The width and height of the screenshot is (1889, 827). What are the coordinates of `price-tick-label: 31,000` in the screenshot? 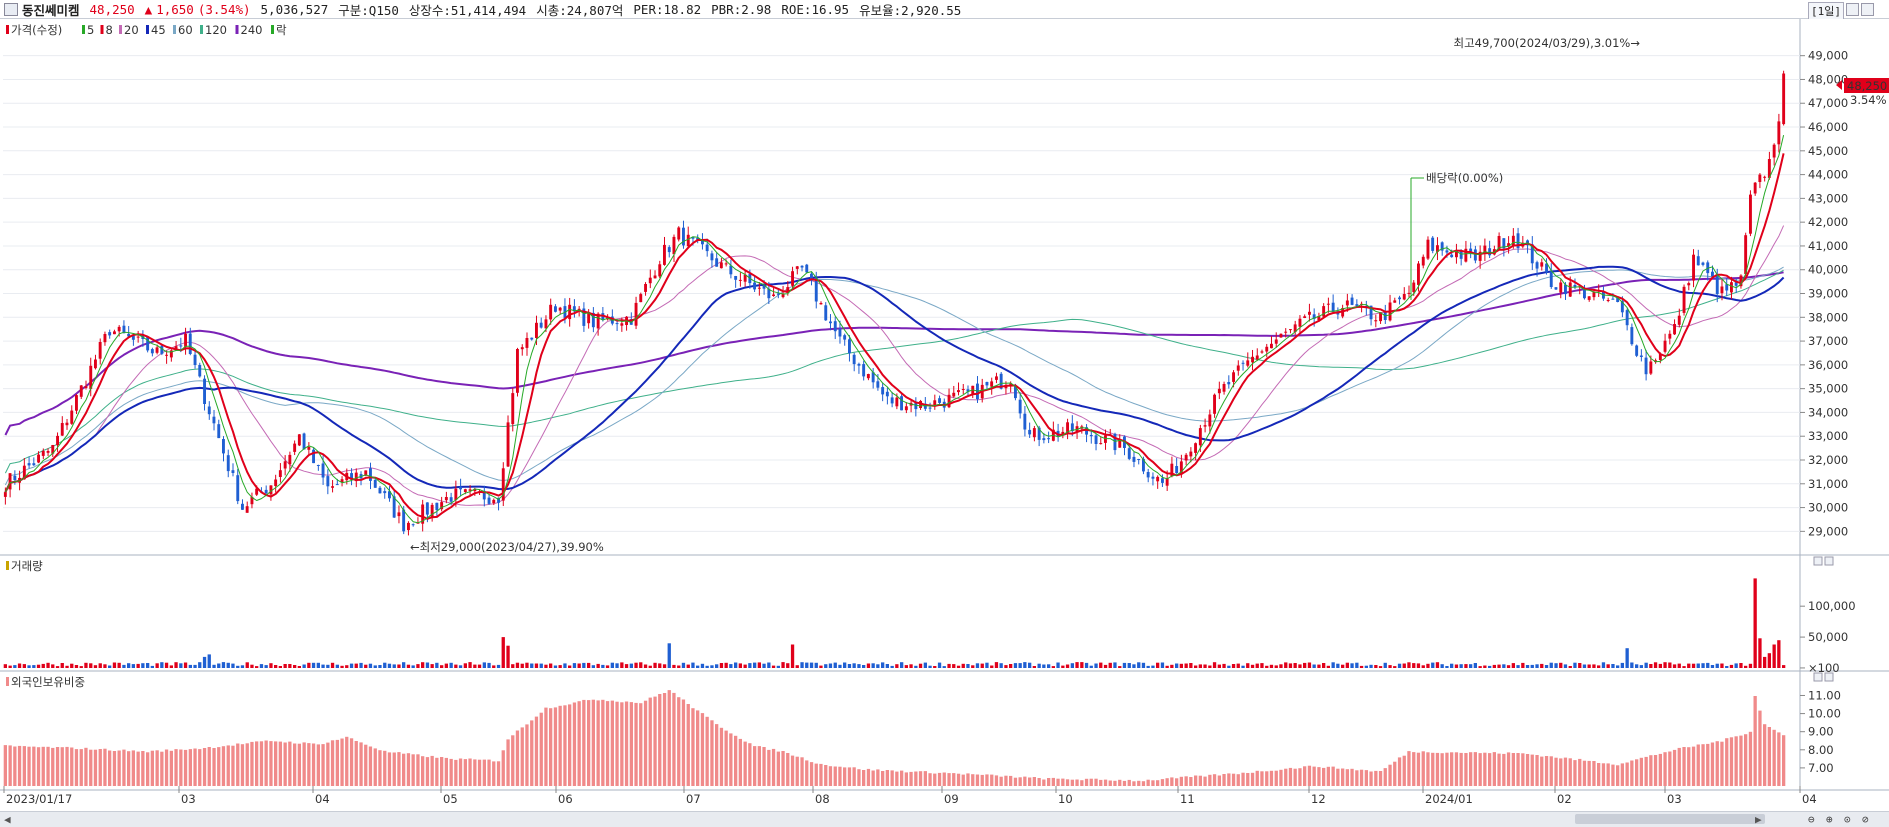 It's located at (1828, 484).